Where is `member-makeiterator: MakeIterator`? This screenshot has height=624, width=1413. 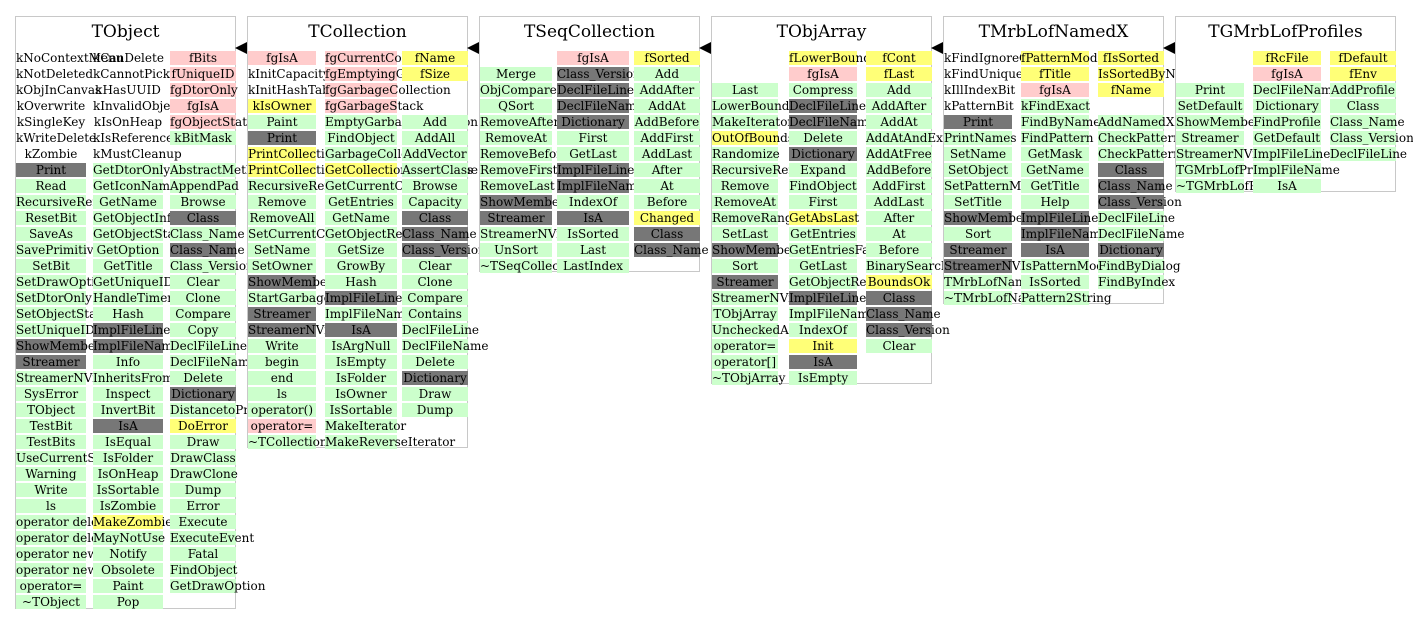
member-makeiterator: MakeIterator is located at coordinates (366, 426).